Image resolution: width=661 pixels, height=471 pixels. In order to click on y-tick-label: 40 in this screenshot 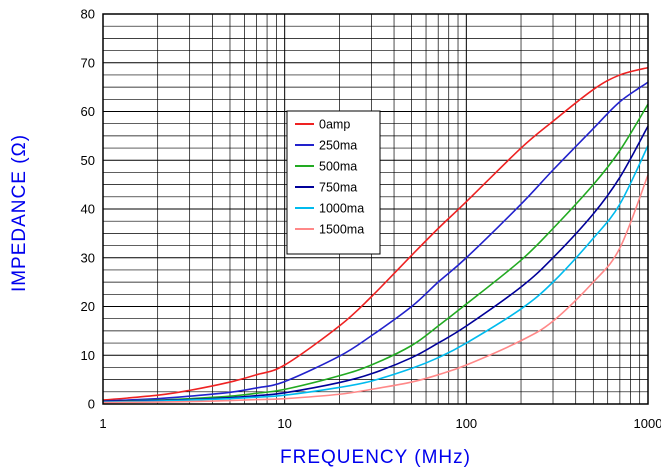, I will do `click(88, 209)`.